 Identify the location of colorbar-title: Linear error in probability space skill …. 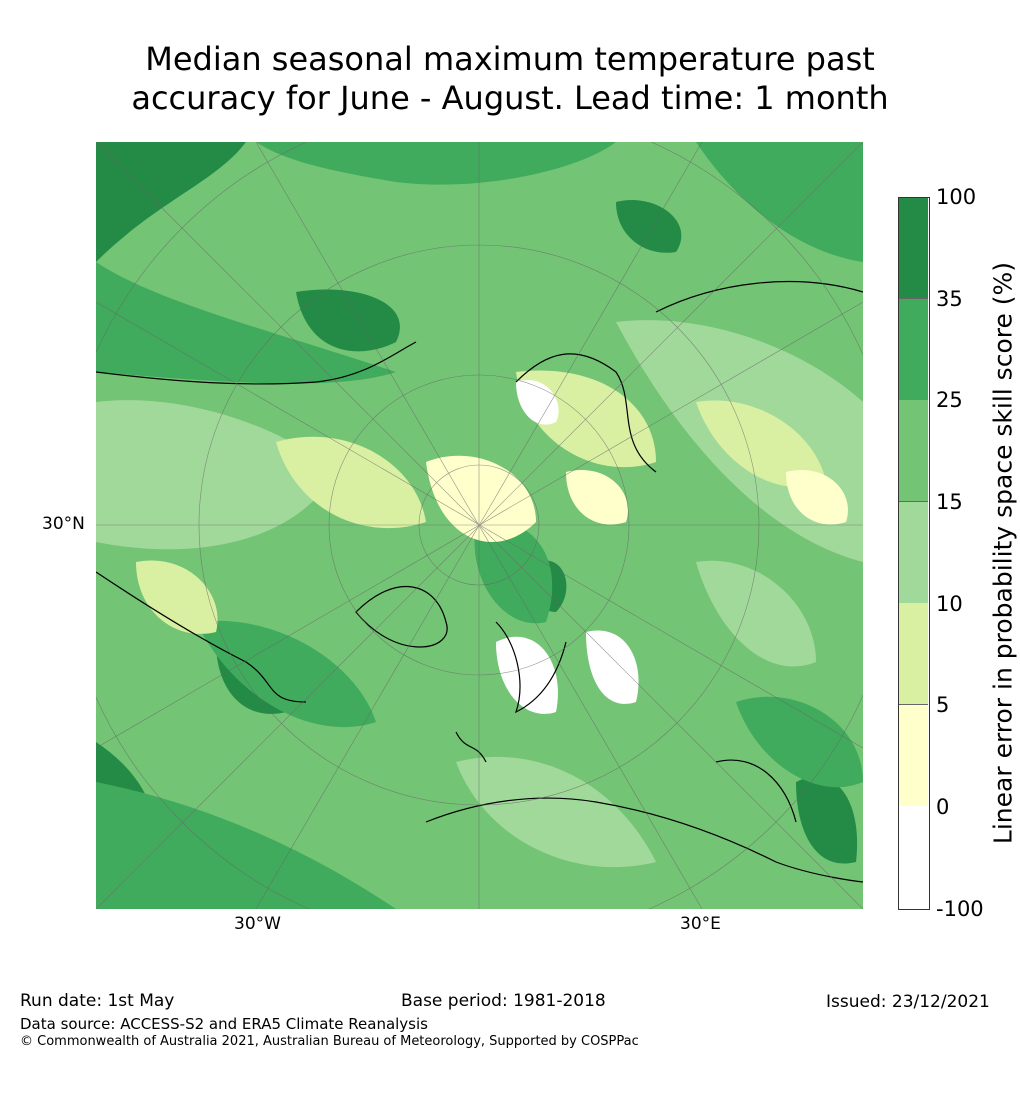
(1003, 553).